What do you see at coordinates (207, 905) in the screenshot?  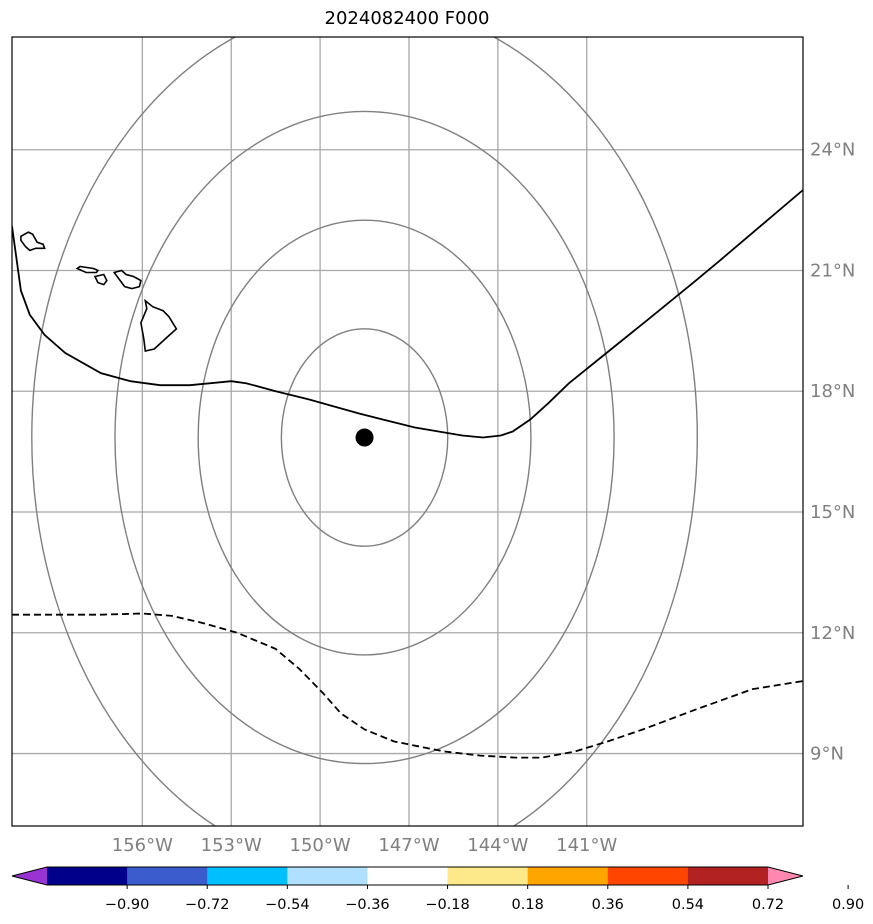 I see `colorbar-tick-label: −0.72` at bounding box center [207, 905].